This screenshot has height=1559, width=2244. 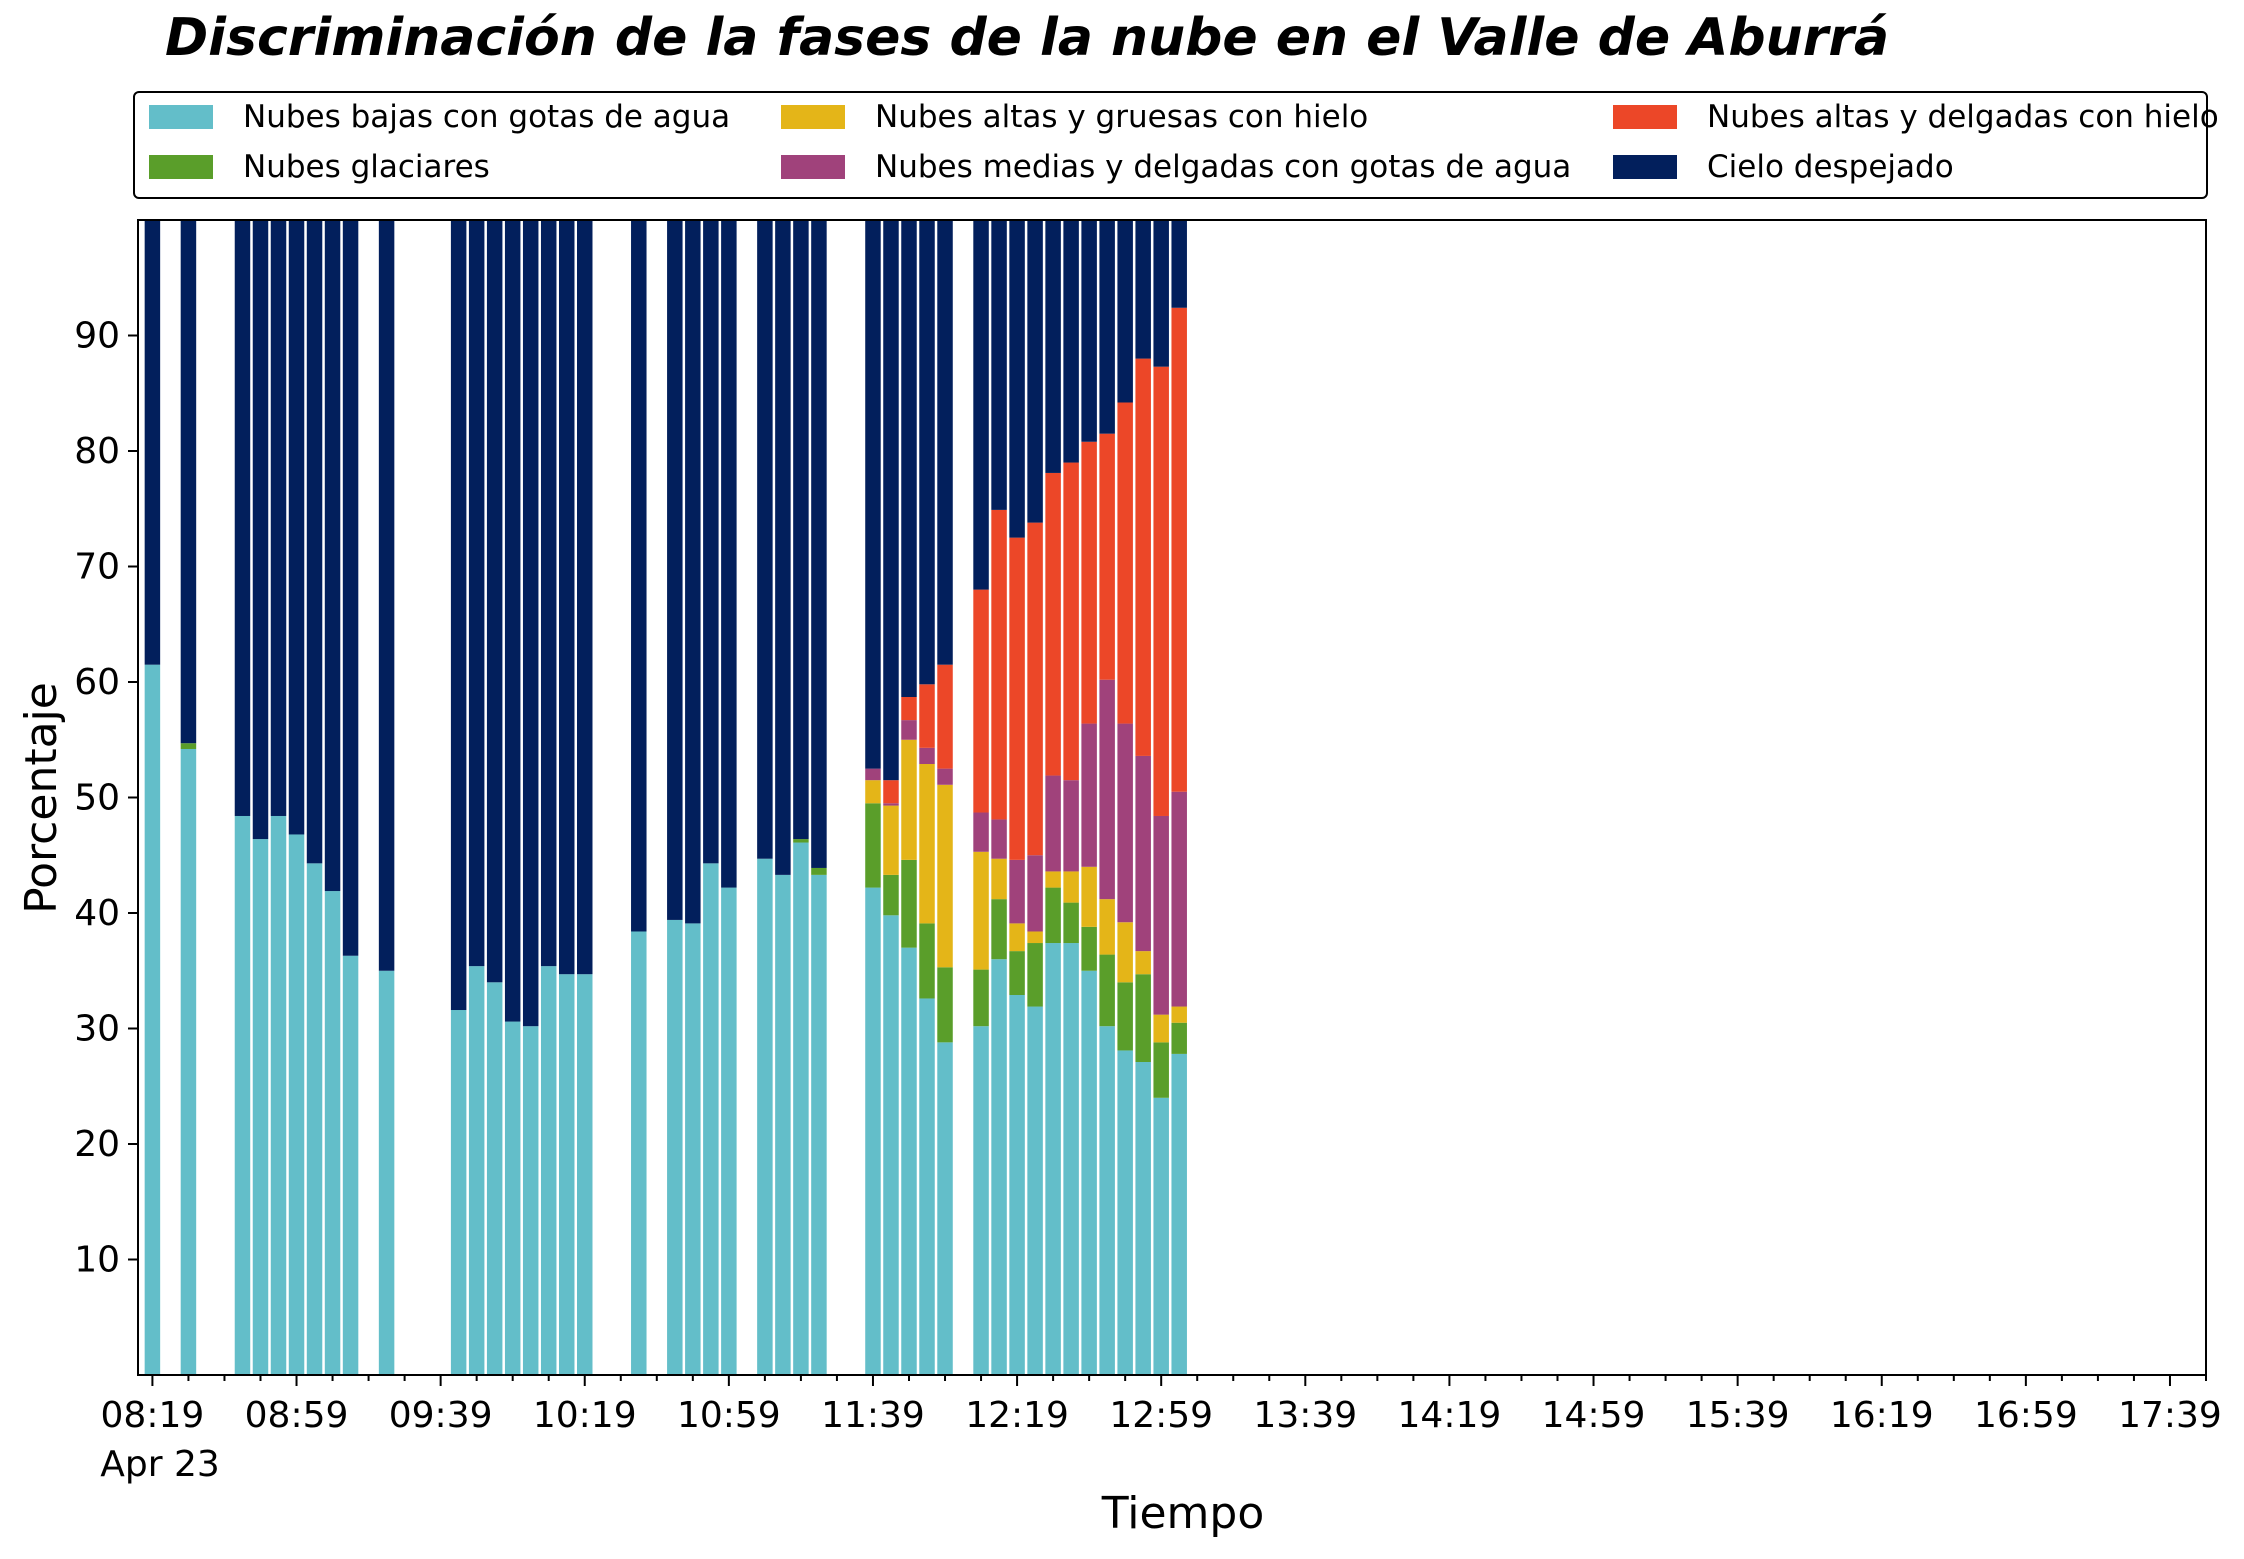 I want to click on x-tick-label: 10:59, so click(x=729, y=1415).